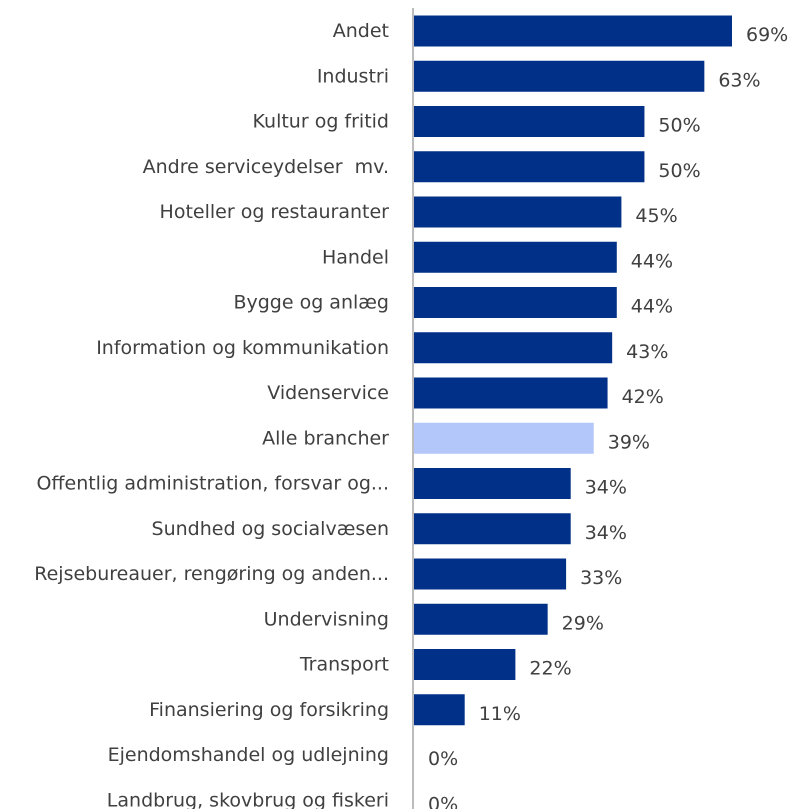 This screenshot has width=796, height=809. What do you see at coordinates (583, 623) in the screenshot?
I see `value-label: 29%` at bounding box center [583, 623].